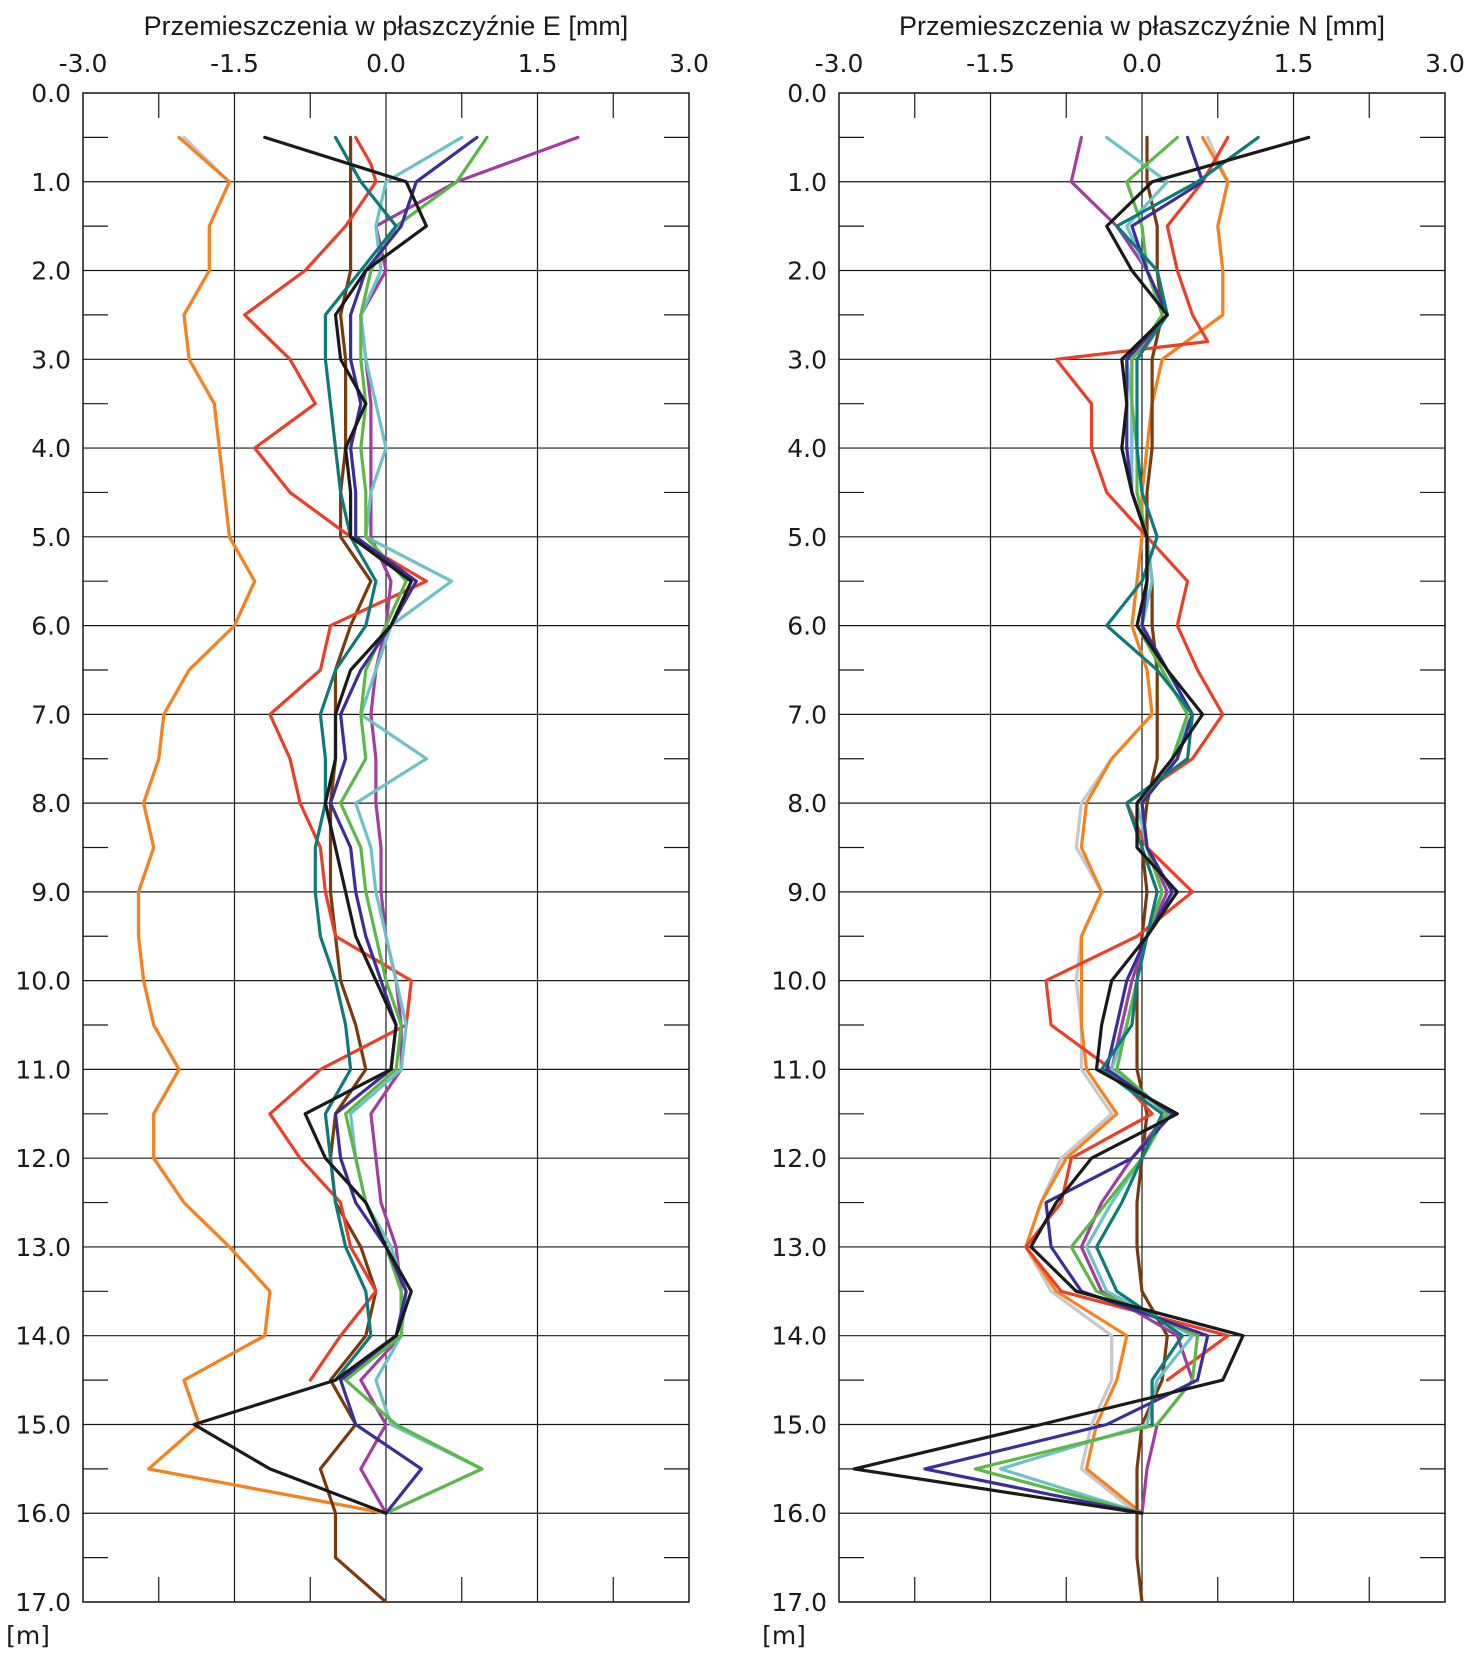  I want to click on chart-title-e: Przemieszczenia w płaszczyźnie E [mm], so click(386, 26).